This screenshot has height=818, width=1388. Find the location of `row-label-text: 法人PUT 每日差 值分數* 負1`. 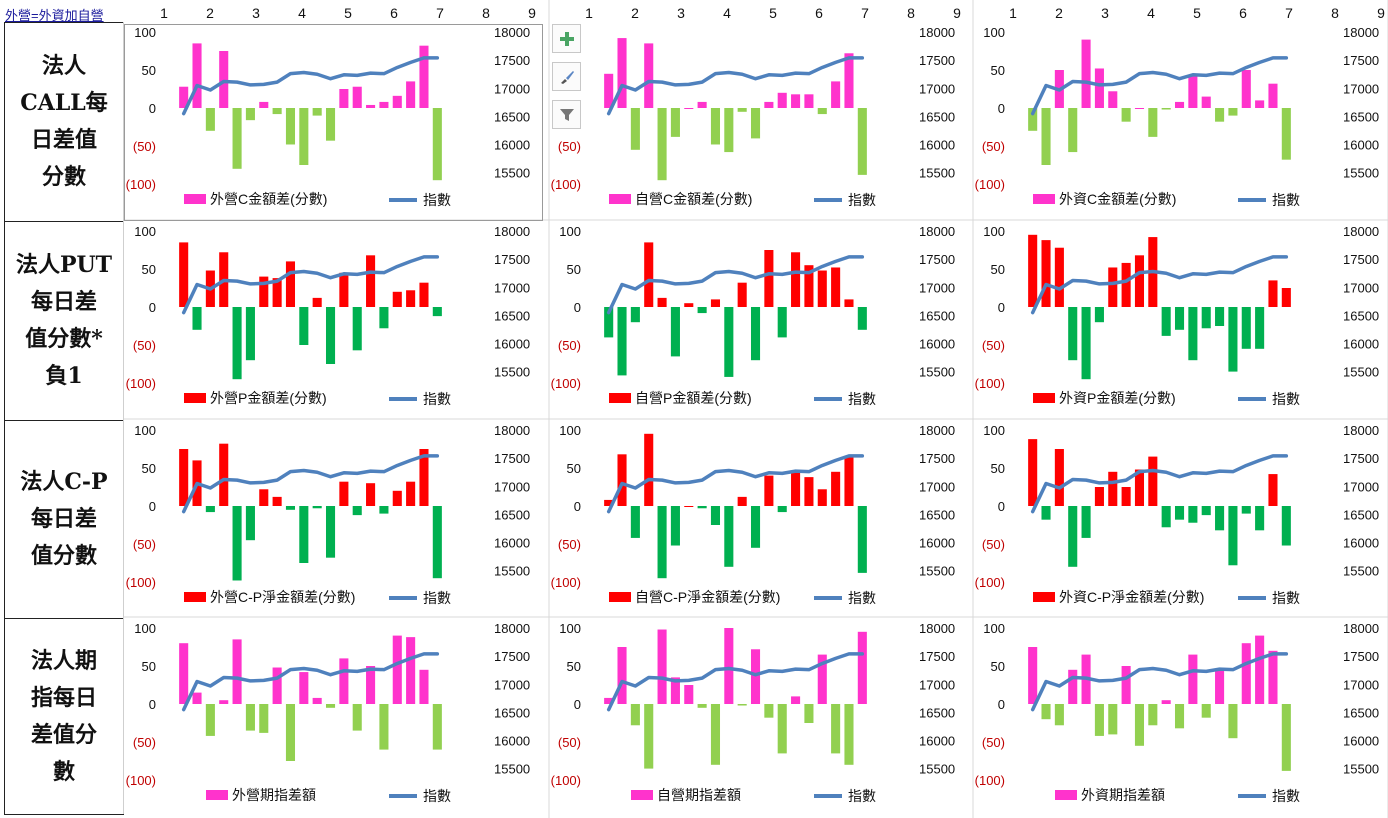

row-label-text: 法人PUT 每日差 值分數* 負1 is located at coordinates (64, 320).